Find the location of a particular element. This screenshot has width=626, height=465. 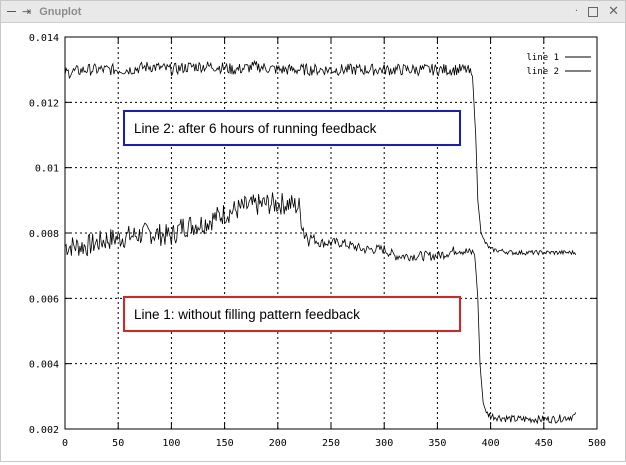

y-tick-label: 0.006 is located at coordinates (44, 299).